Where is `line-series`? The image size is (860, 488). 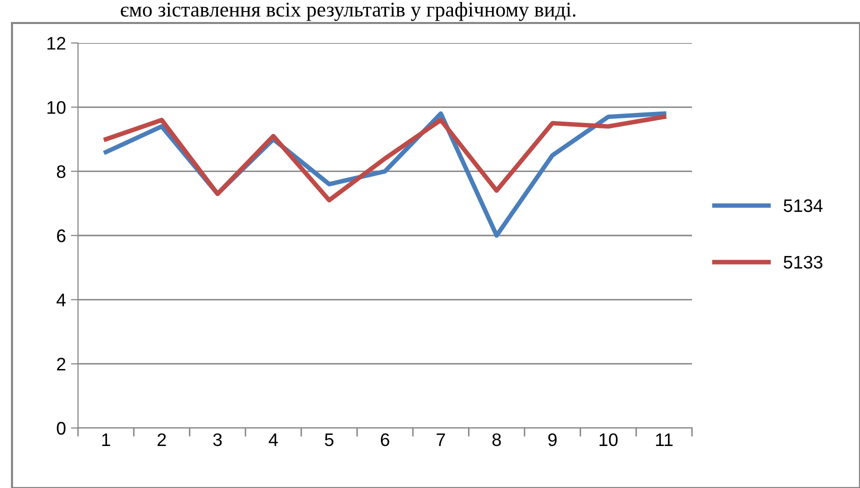
line-series is located at coordinates (385, 158).